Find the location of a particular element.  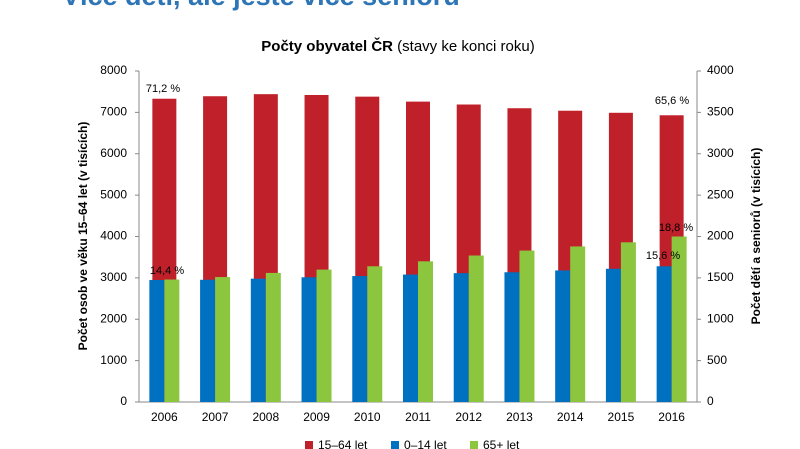

y-tick-label: 7000 is located at coordinates (113, 112).